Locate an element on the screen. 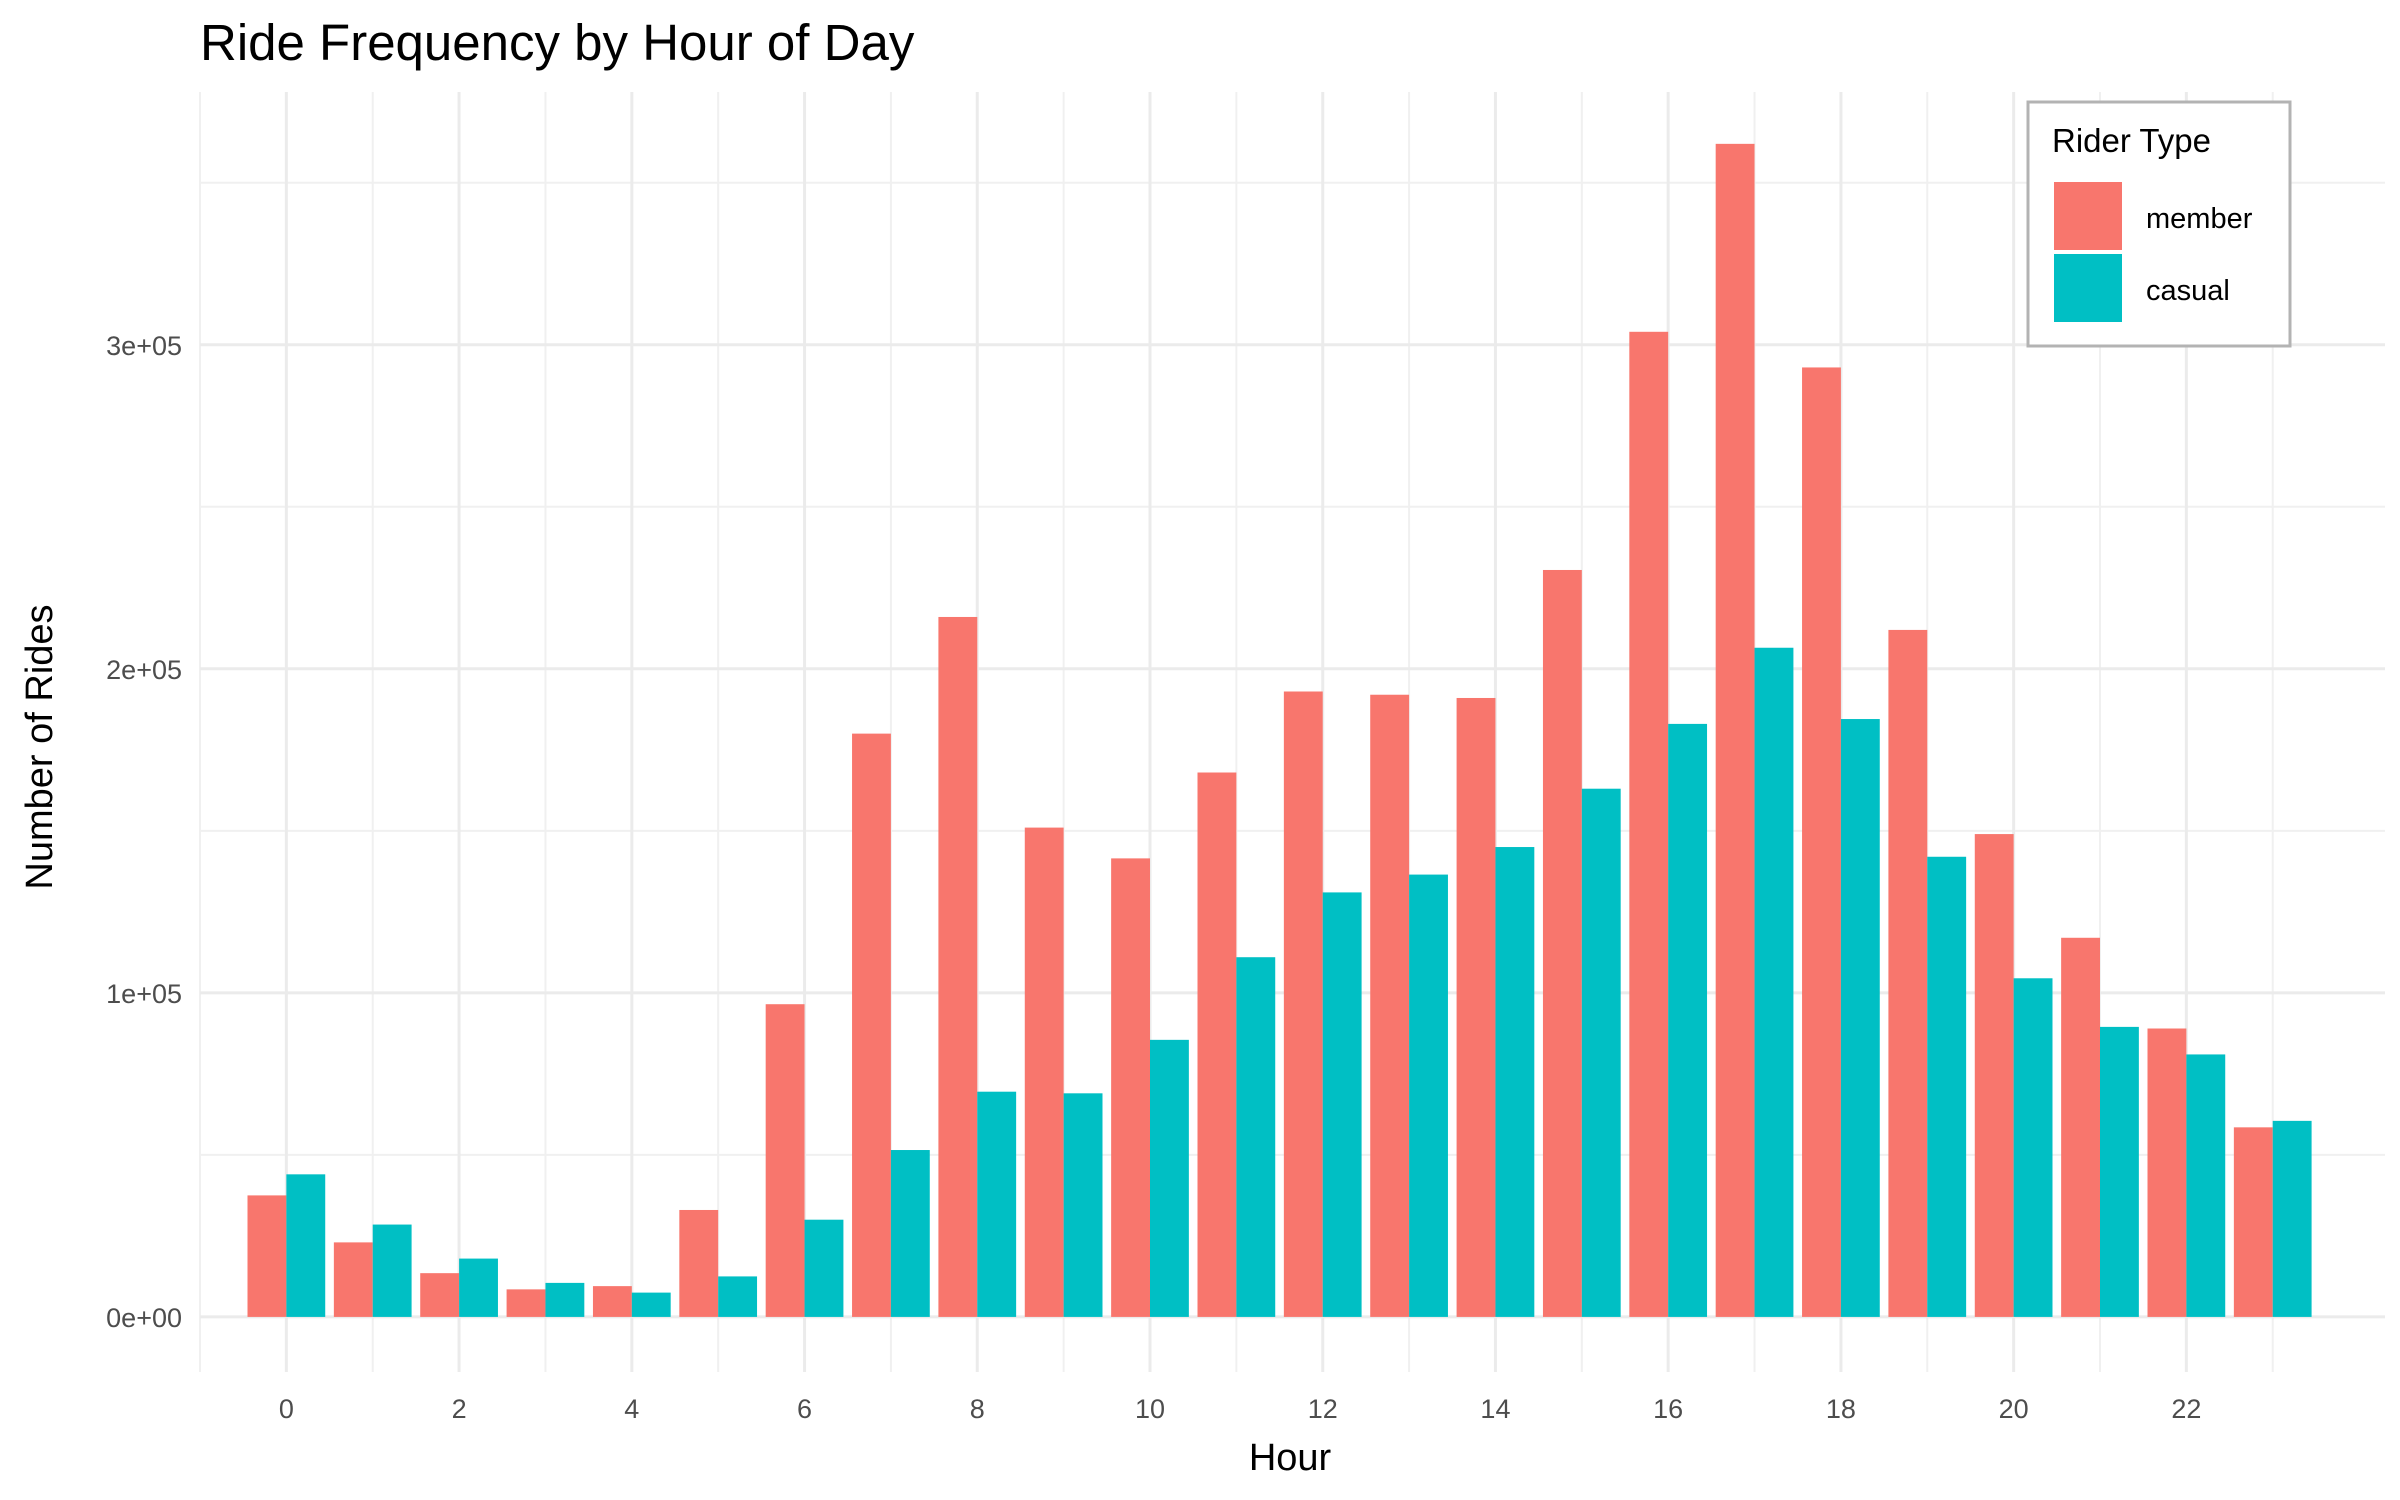  y-axis-tick-labels: 0e+00 1e+05 2e+05 3e+05 is located at coordinates (144, 832).